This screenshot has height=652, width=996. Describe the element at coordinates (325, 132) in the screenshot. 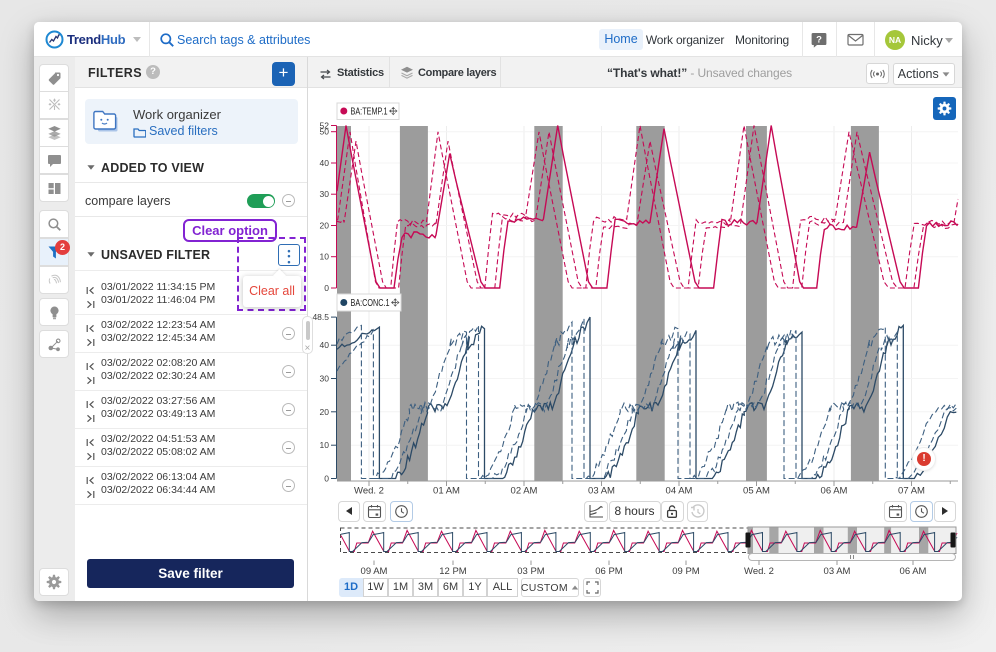

I see `svg-text: 50` at that location.